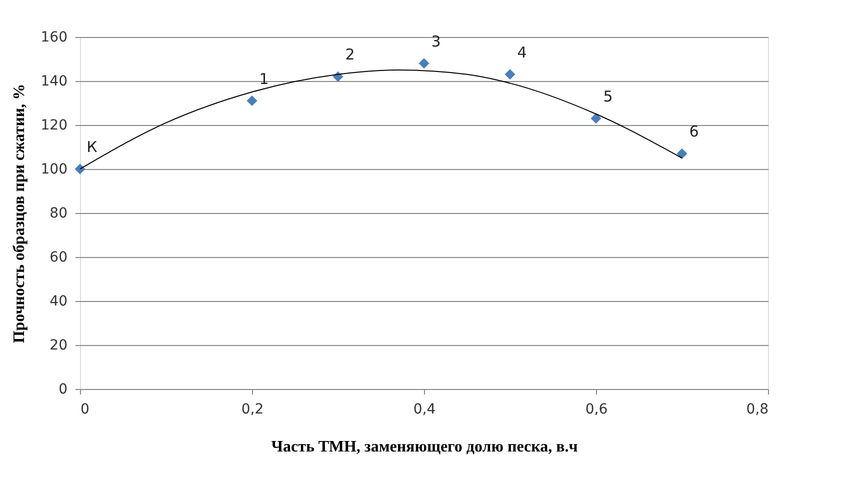 The height and width of the screenshot is (504, 865). I want to click on x-tick-label: 0,8, so click(757, 410).